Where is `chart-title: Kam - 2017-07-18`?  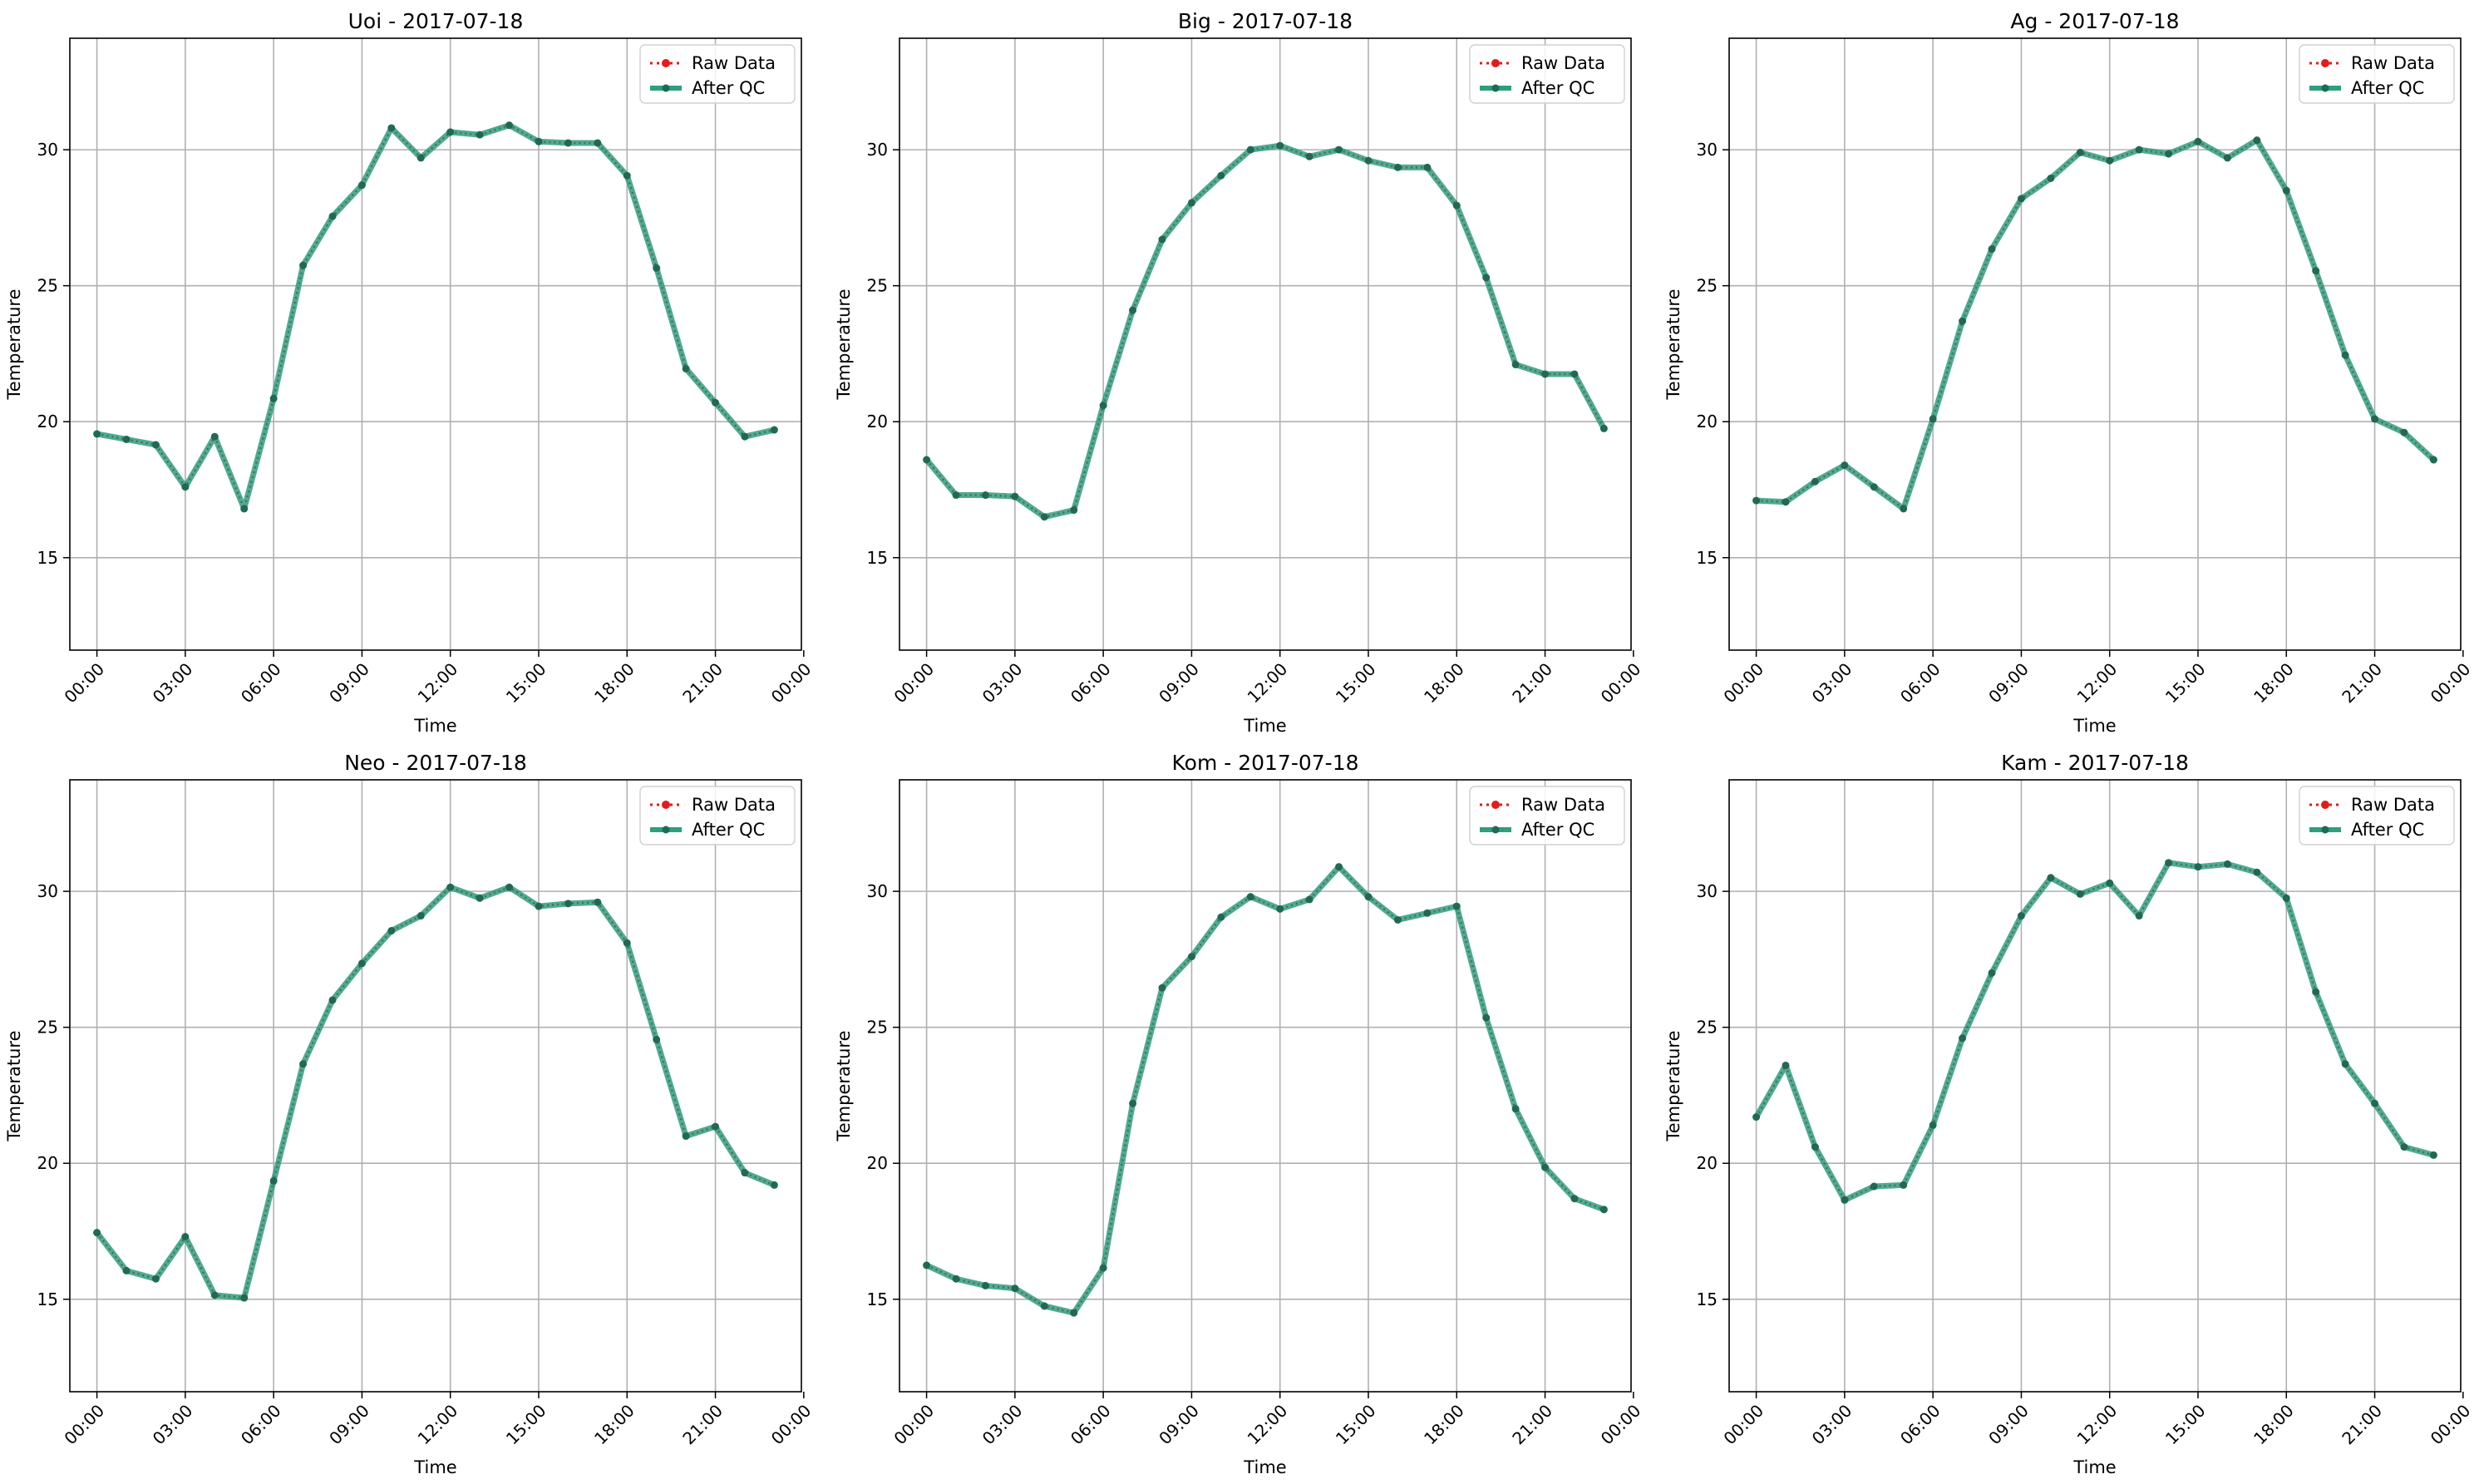
chart-title: Kam - 2017-07-18 is located at coordinates (2095, 763).